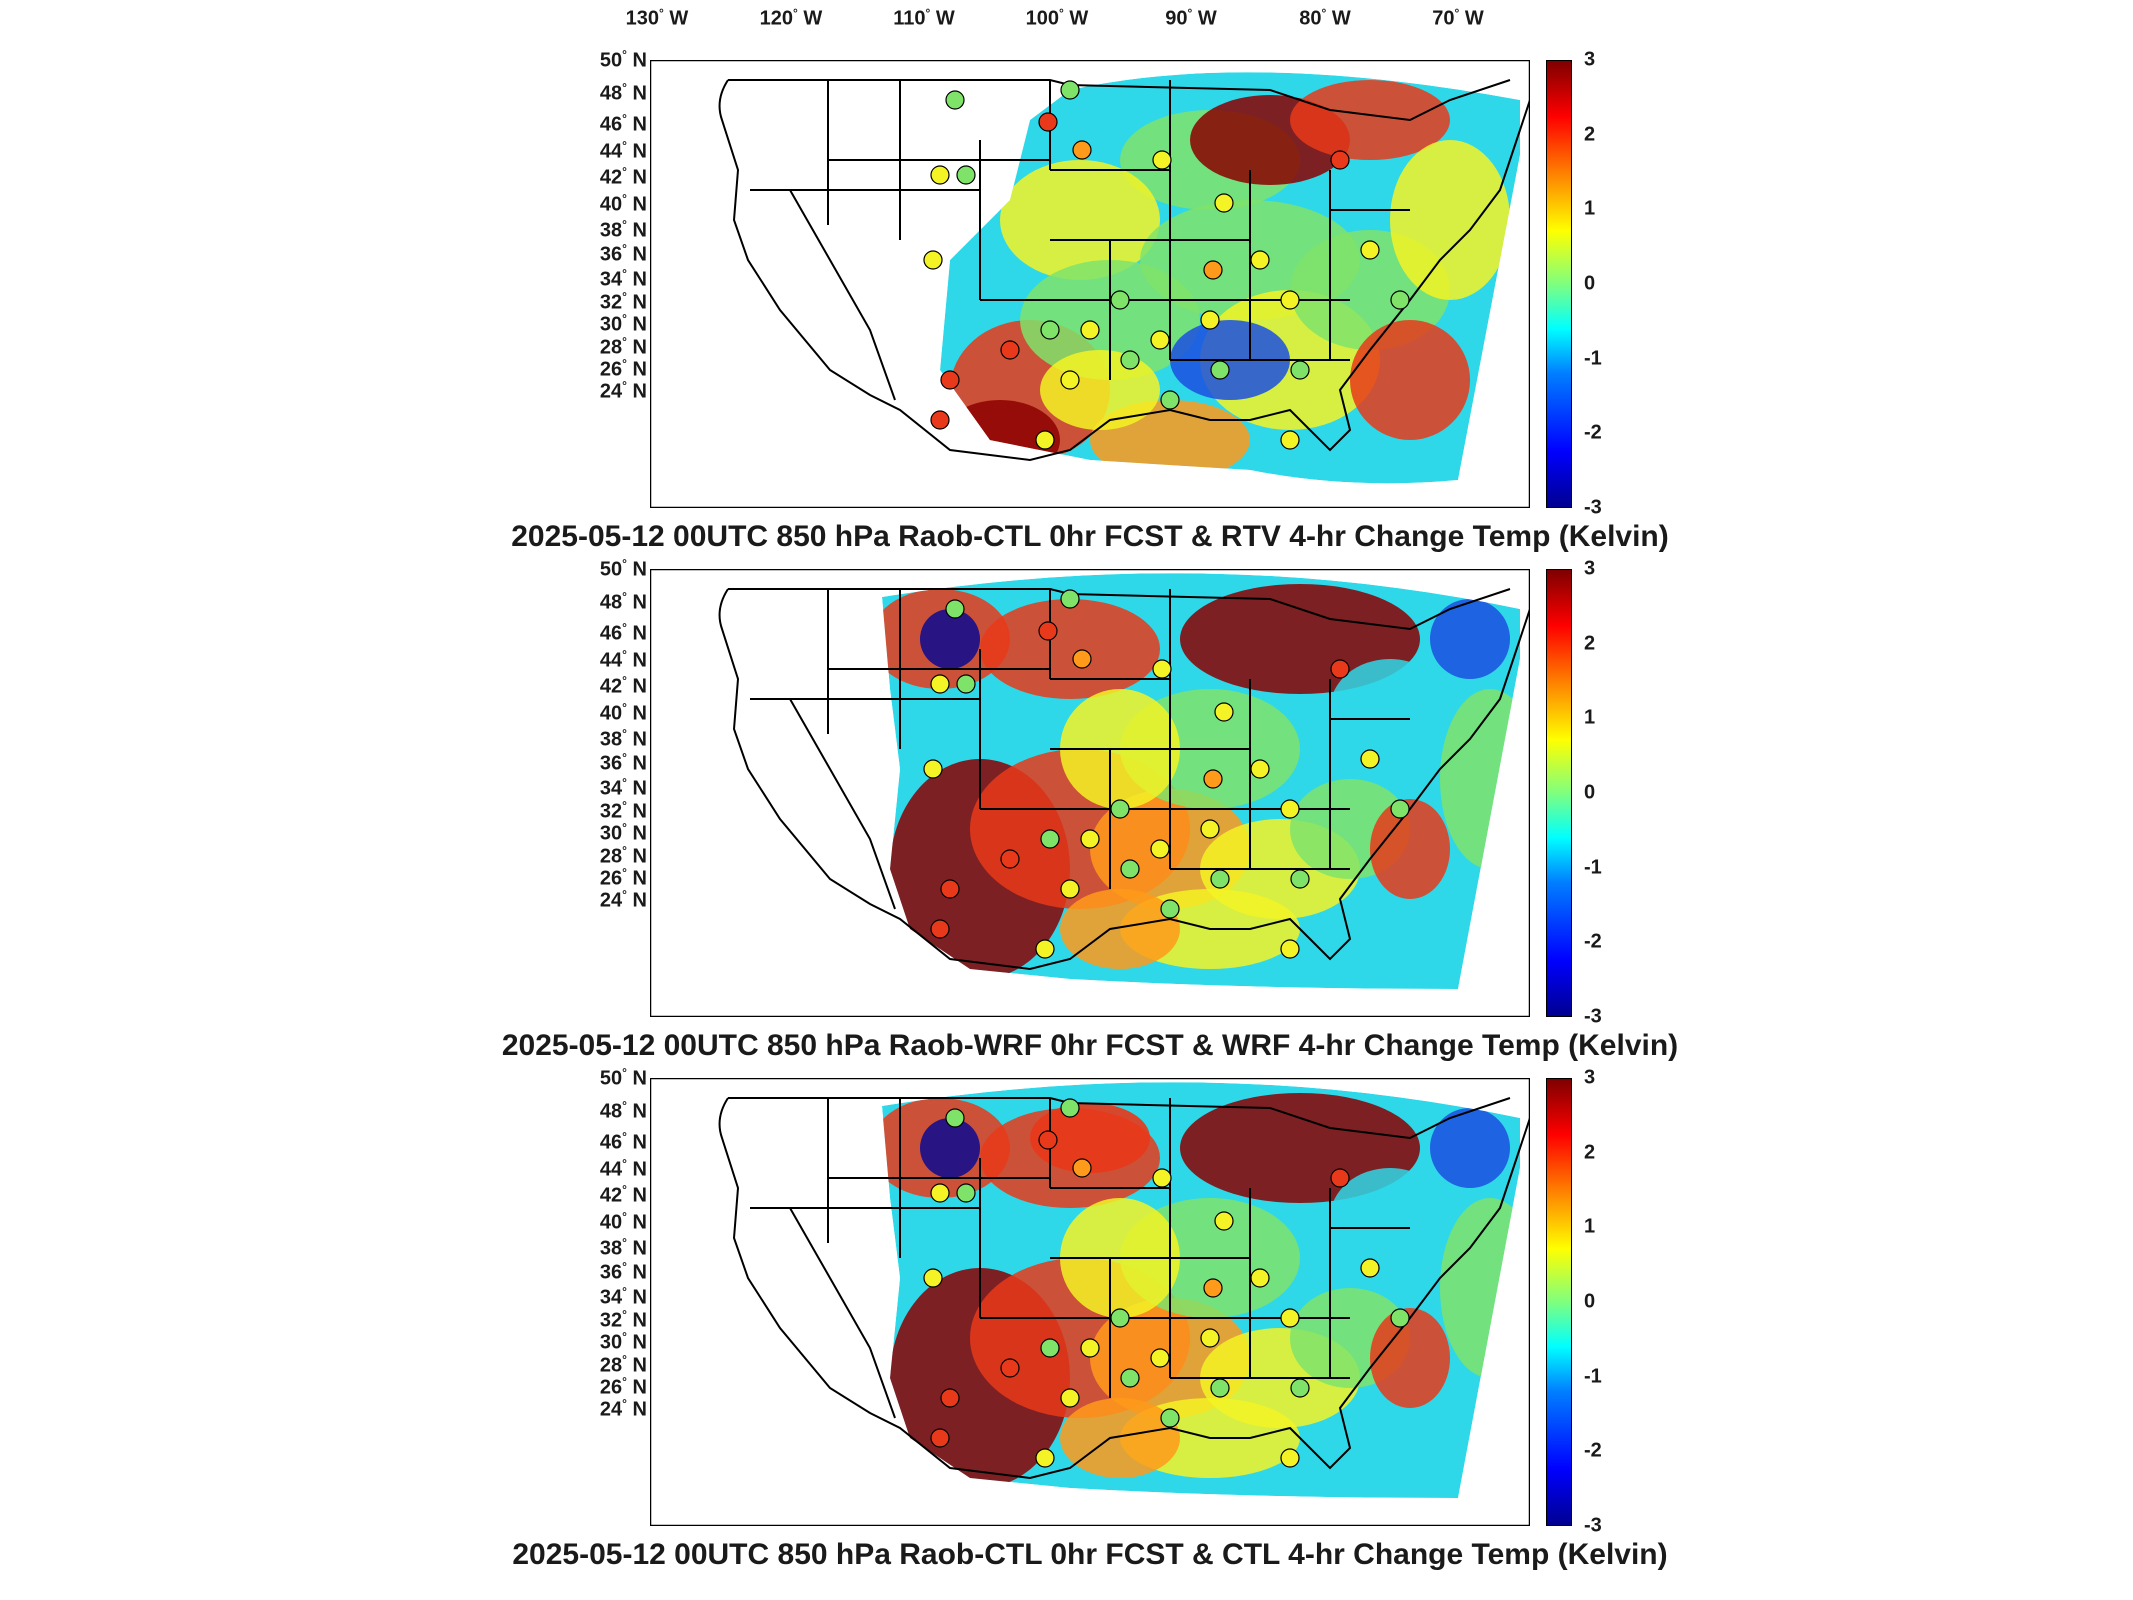 The width and height of the screenshot is (2133, 1600). What do you see at coordinates (623, 1319) in the screenshot?
I see `lat-label: 32° N` at bounding box center [623, 1319].